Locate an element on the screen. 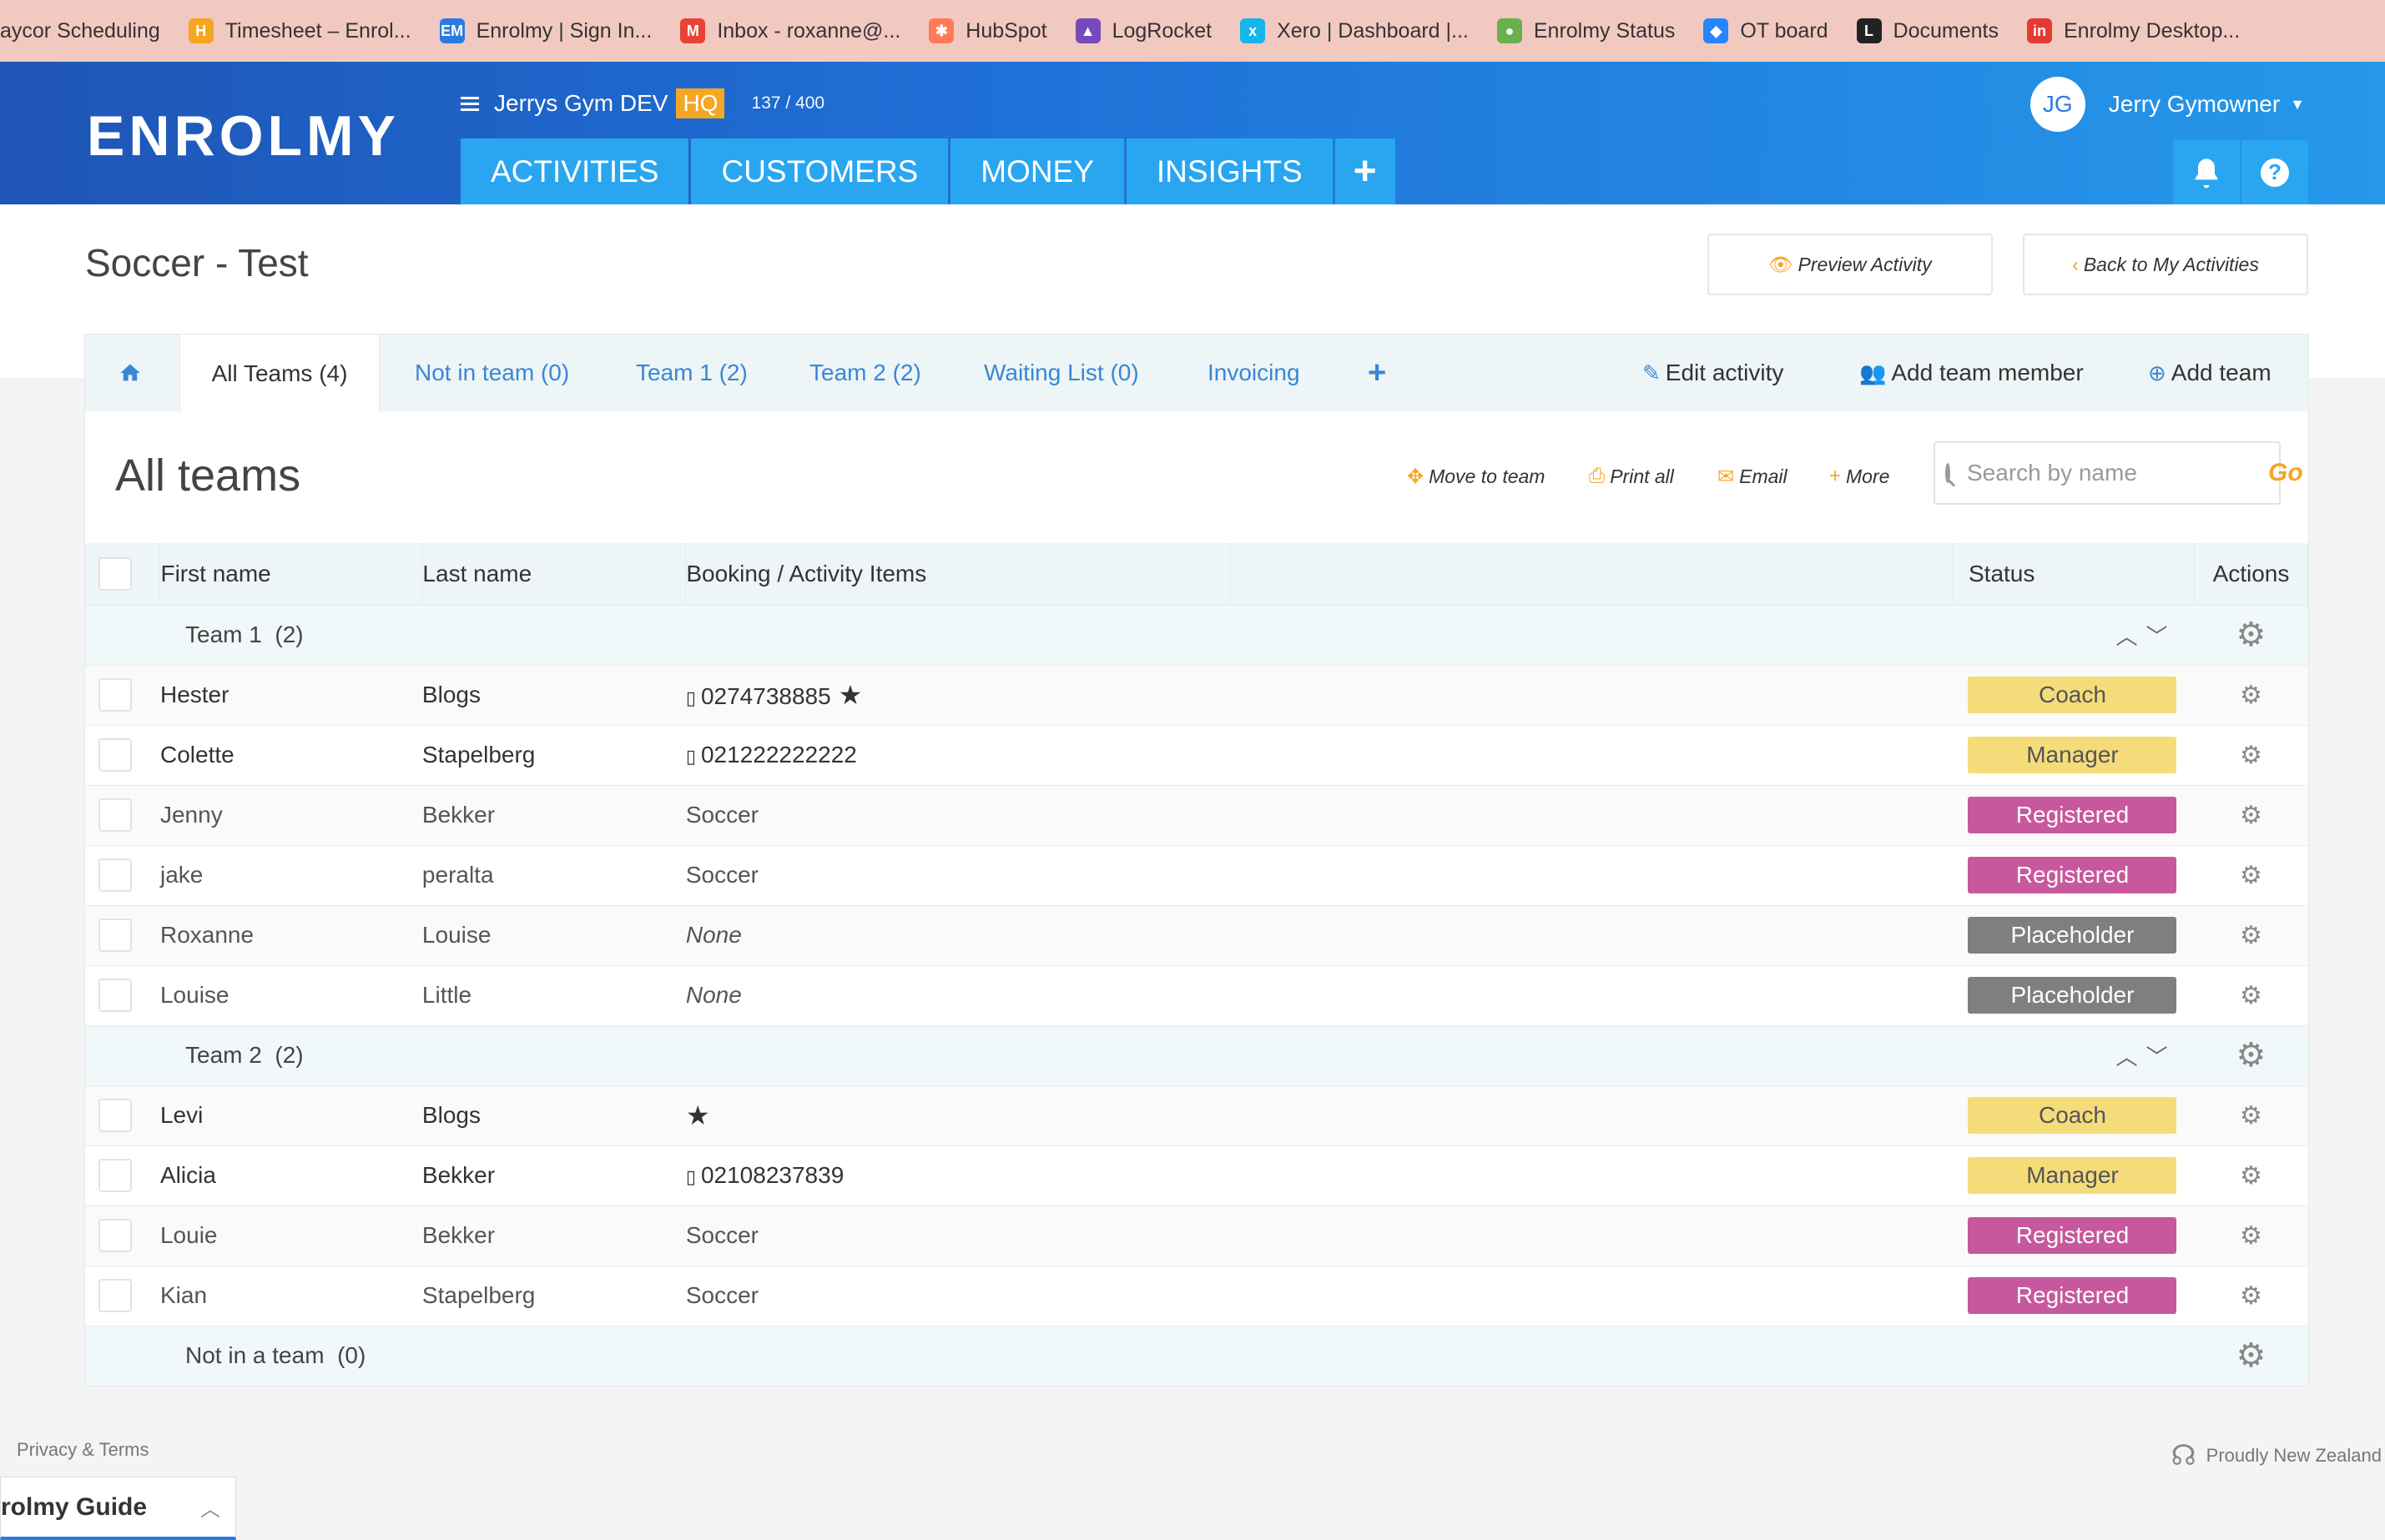 The height and width of the screenshot is (1540, 2385). table-row: Louie Bekker Soccer Registered ⚙ is located at coordinates (1197, 1235).